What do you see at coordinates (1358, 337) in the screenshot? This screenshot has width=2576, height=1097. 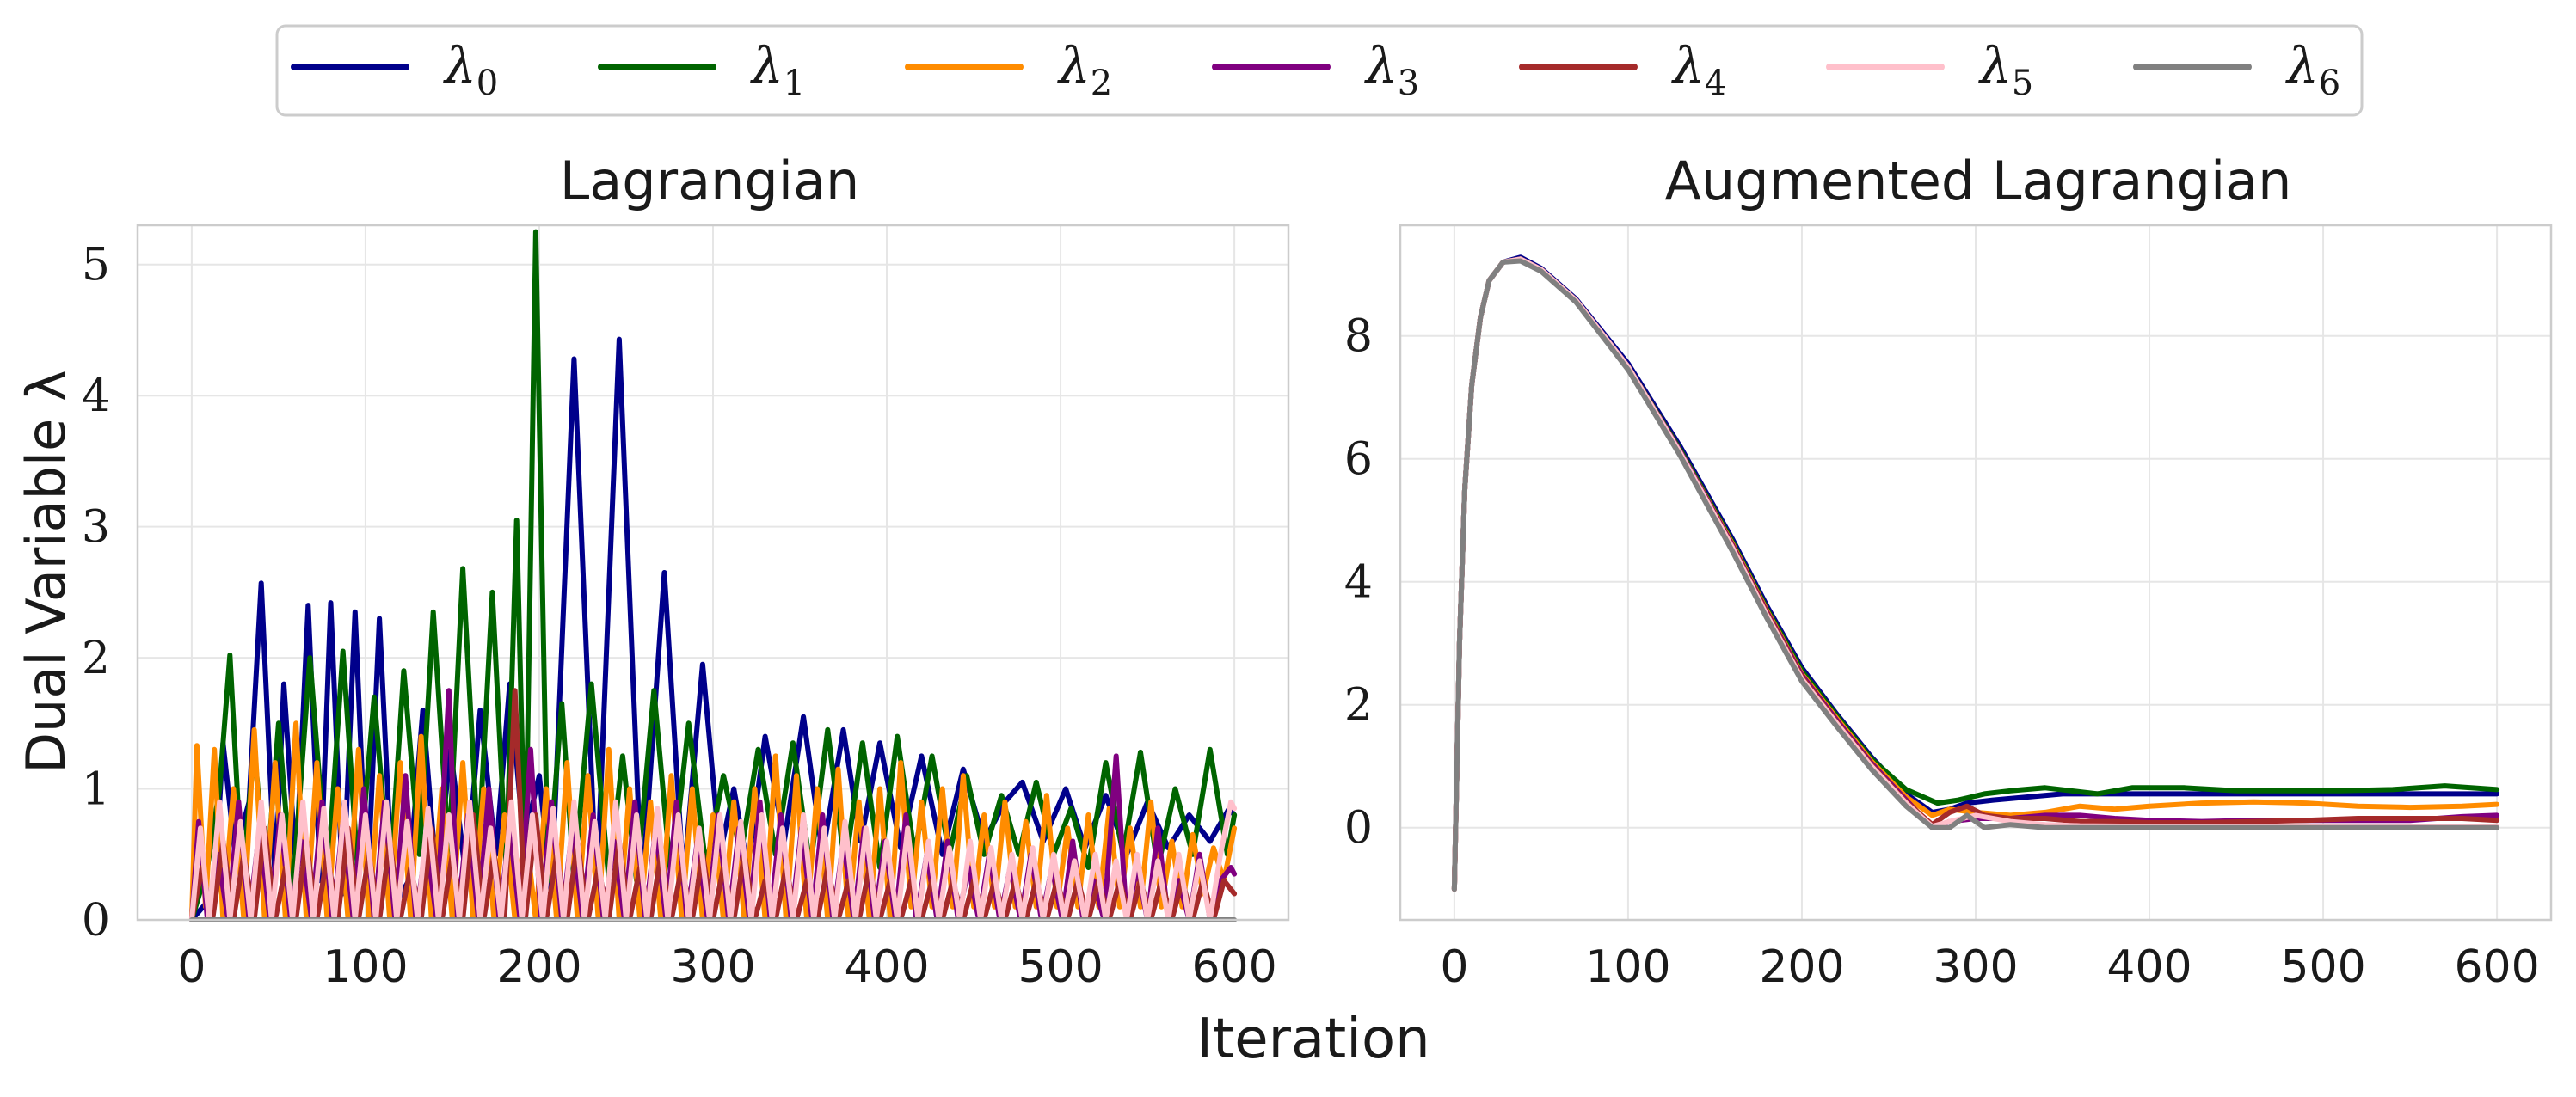 I see `y-tick-label: 8` at bounding box center [1358, 337].